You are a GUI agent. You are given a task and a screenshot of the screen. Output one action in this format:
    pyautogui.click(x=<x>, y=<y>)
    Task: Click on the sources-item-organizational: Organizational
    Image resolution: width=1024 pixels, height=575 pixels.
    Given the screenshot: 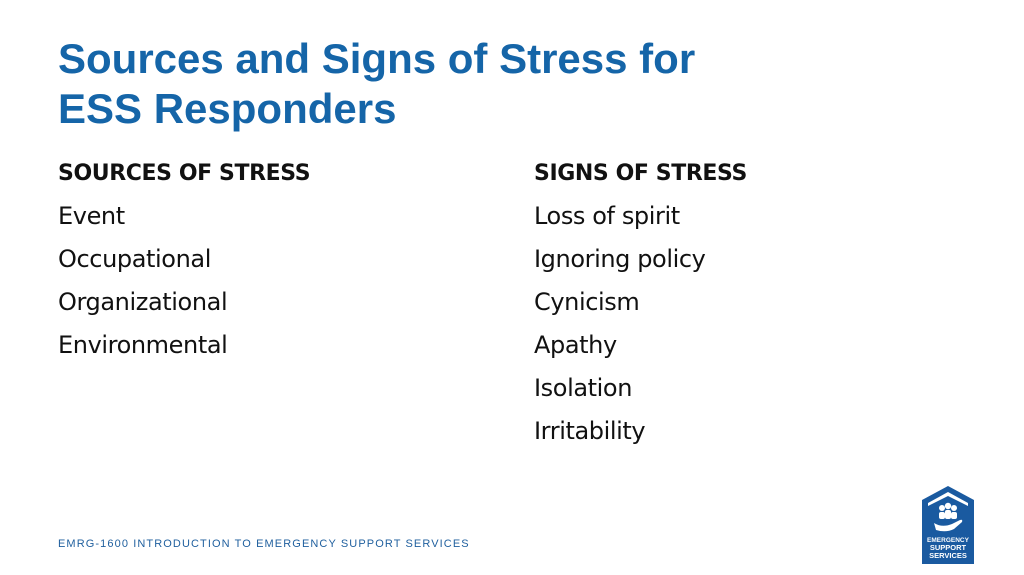 What is the action you would take?
    pyautogui.click(x=143, y=302)
    